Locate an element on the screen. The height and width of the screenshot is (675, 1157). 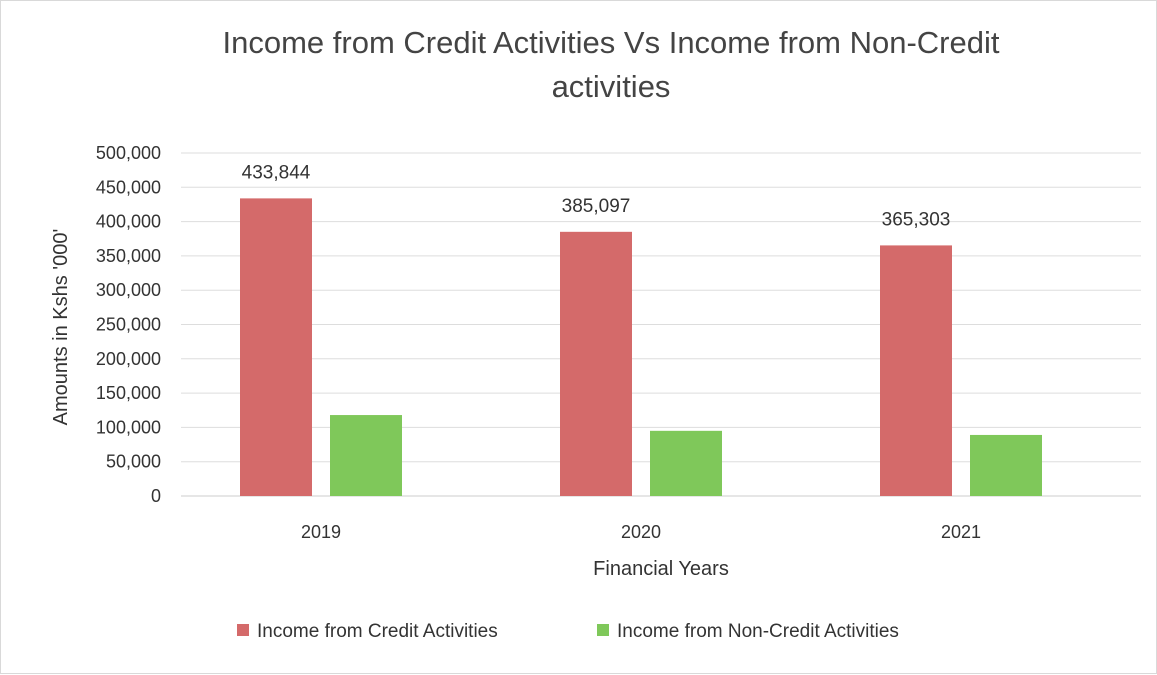
x-axis-title: Financial Years is located at coordinates (661, 569).